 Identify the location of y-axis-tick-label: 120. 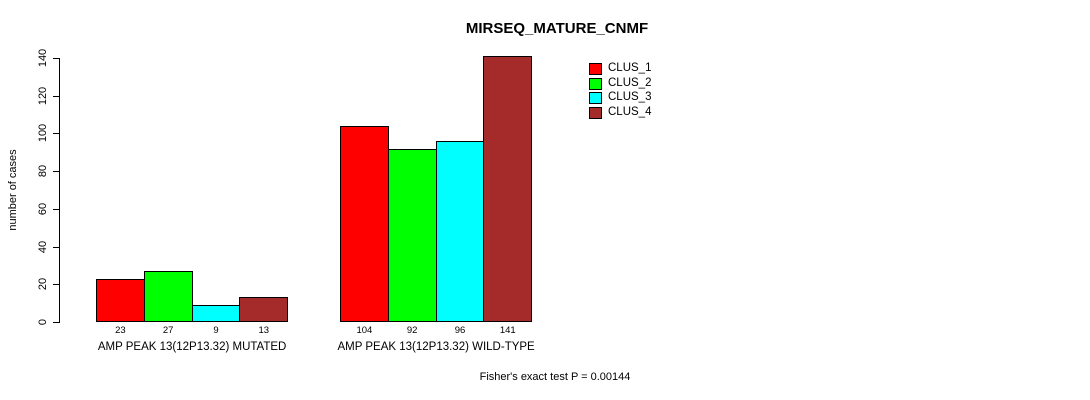
(43, 95).